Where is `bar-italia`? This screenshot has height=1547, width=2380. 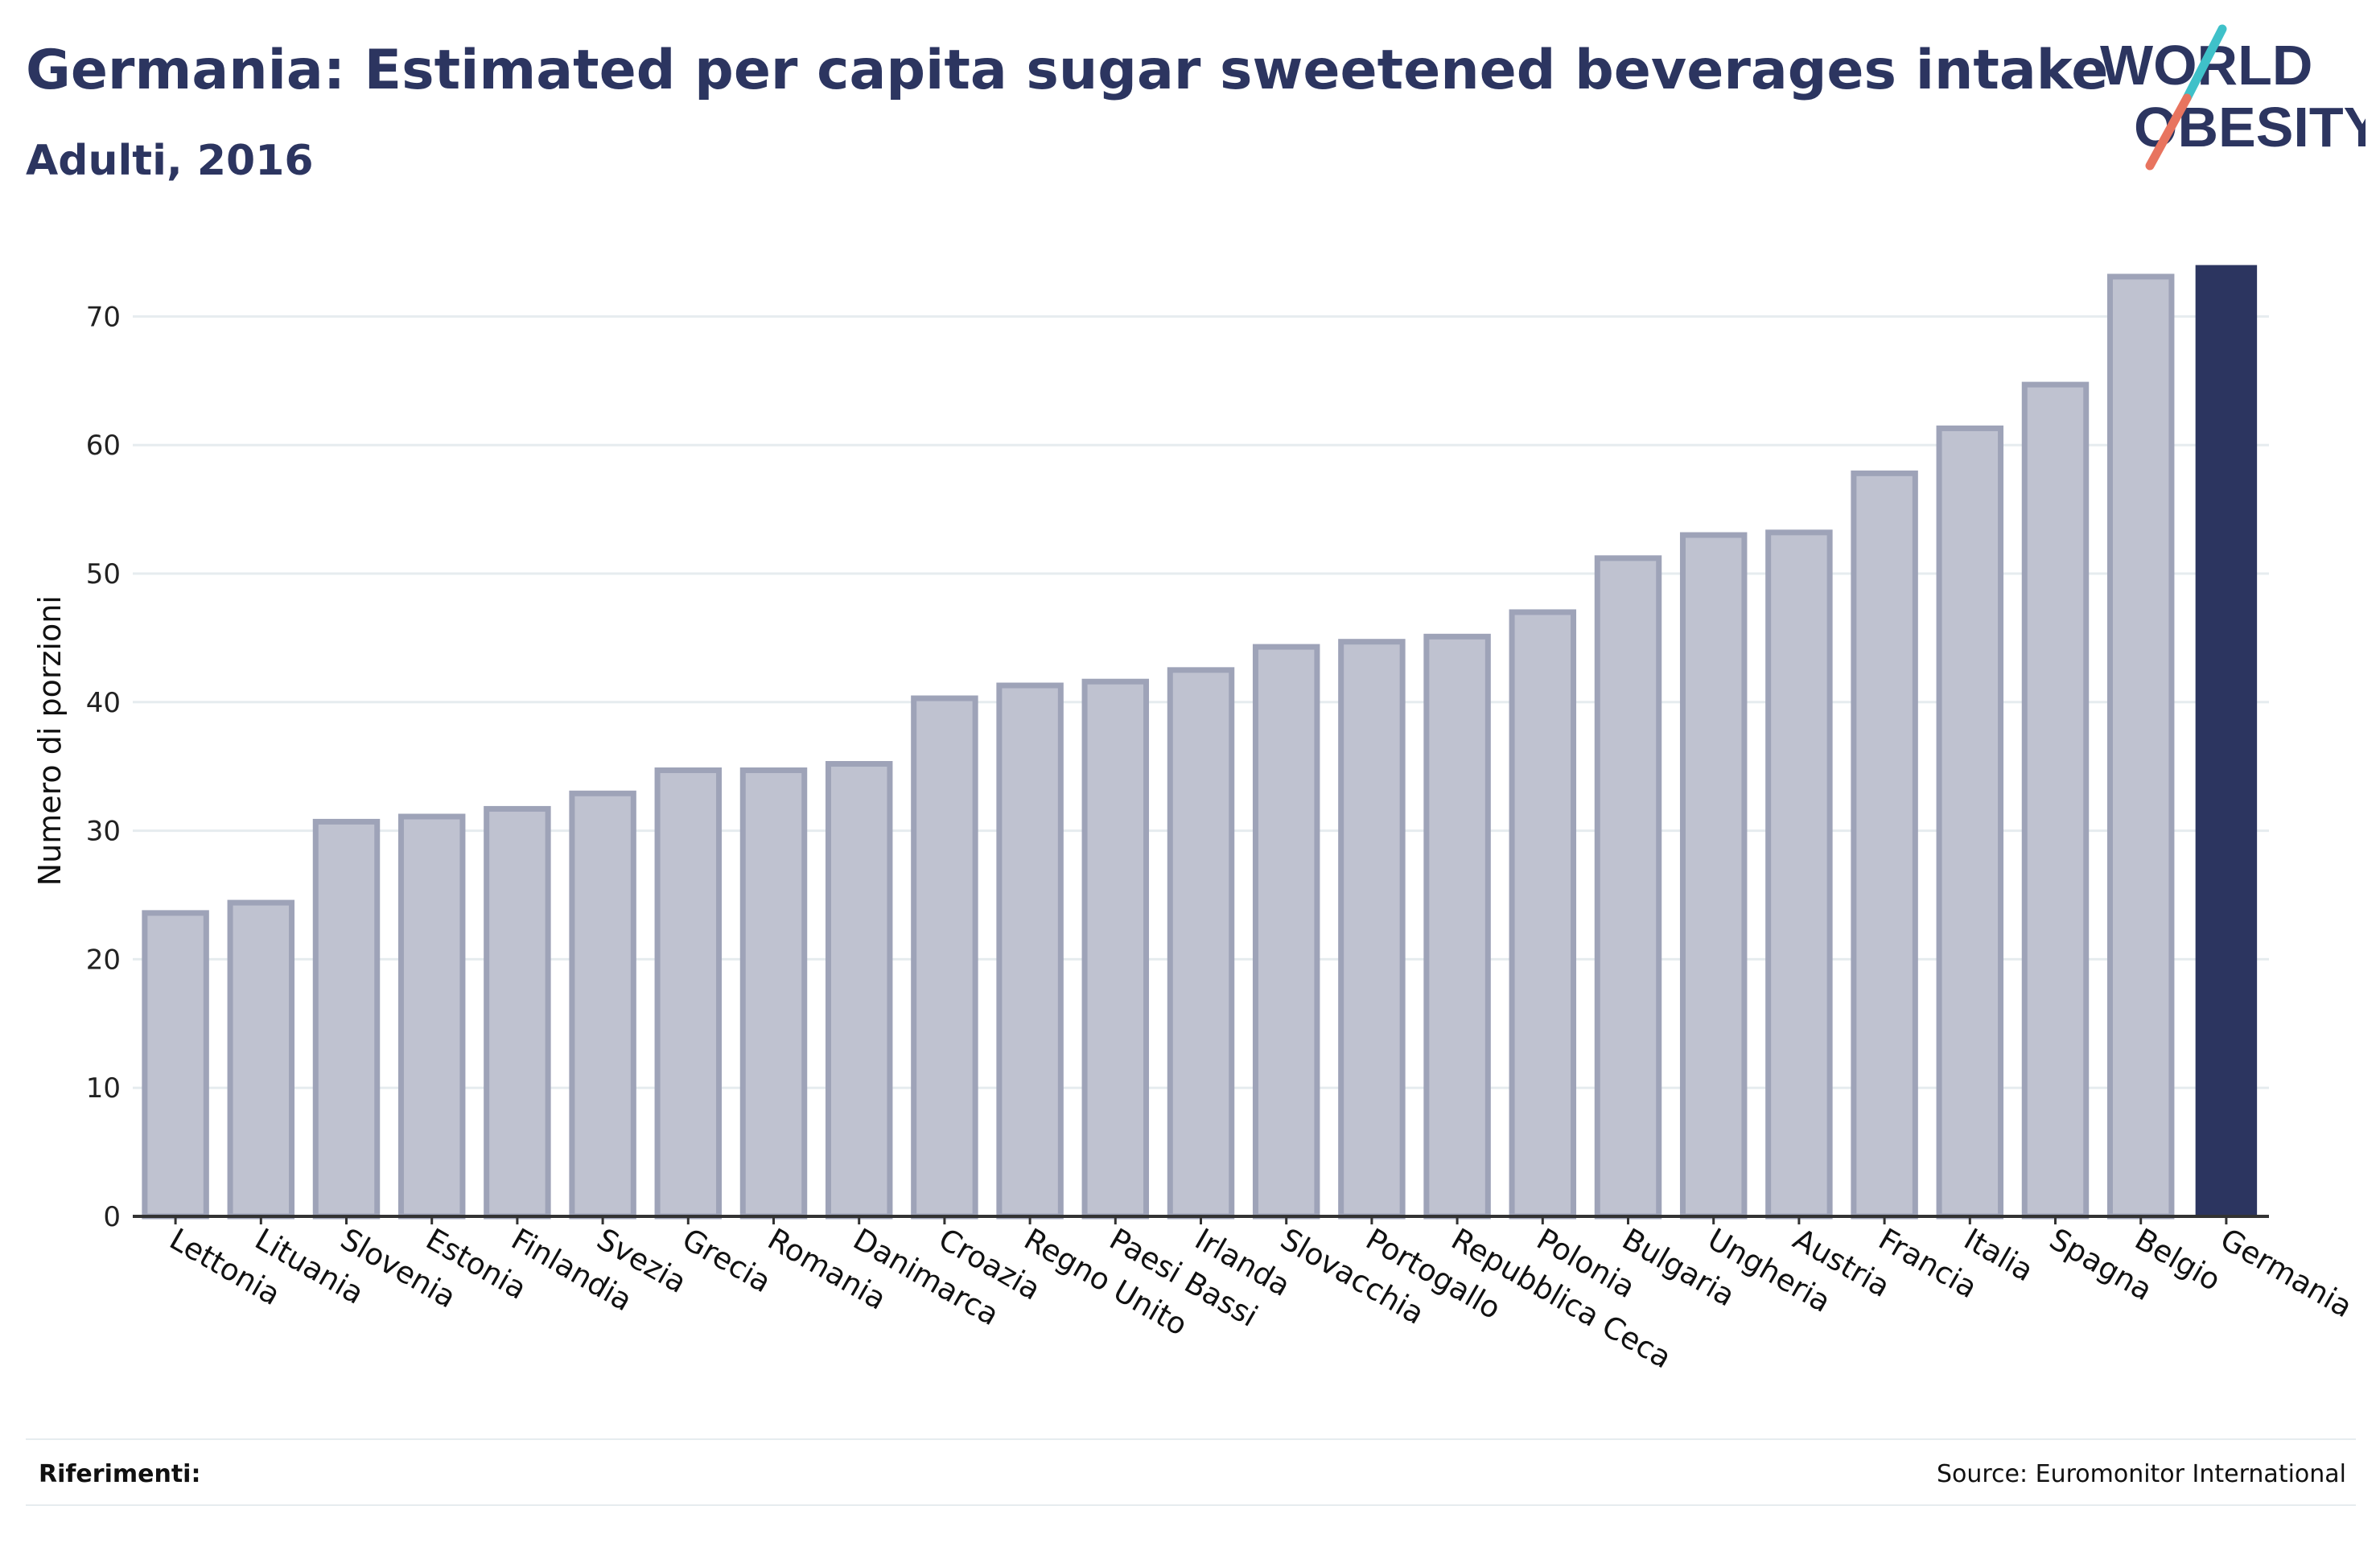 bar-italia is located at coordinates (1970, 822).